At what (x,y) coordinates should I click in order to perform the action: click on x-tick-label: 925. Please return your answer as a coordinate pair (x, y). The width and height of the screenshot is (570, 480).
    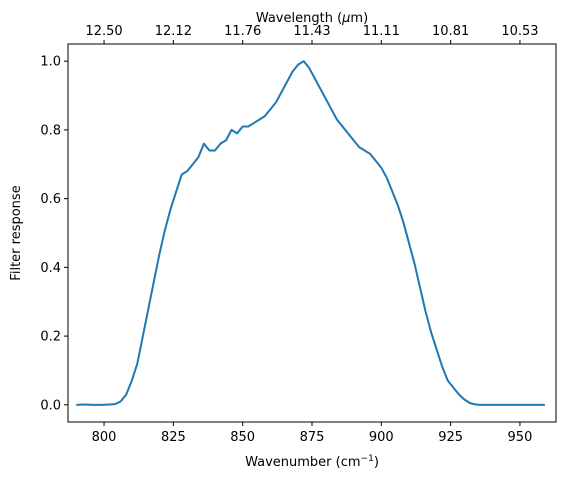
    Looking at the image, I should click on (450, 437).